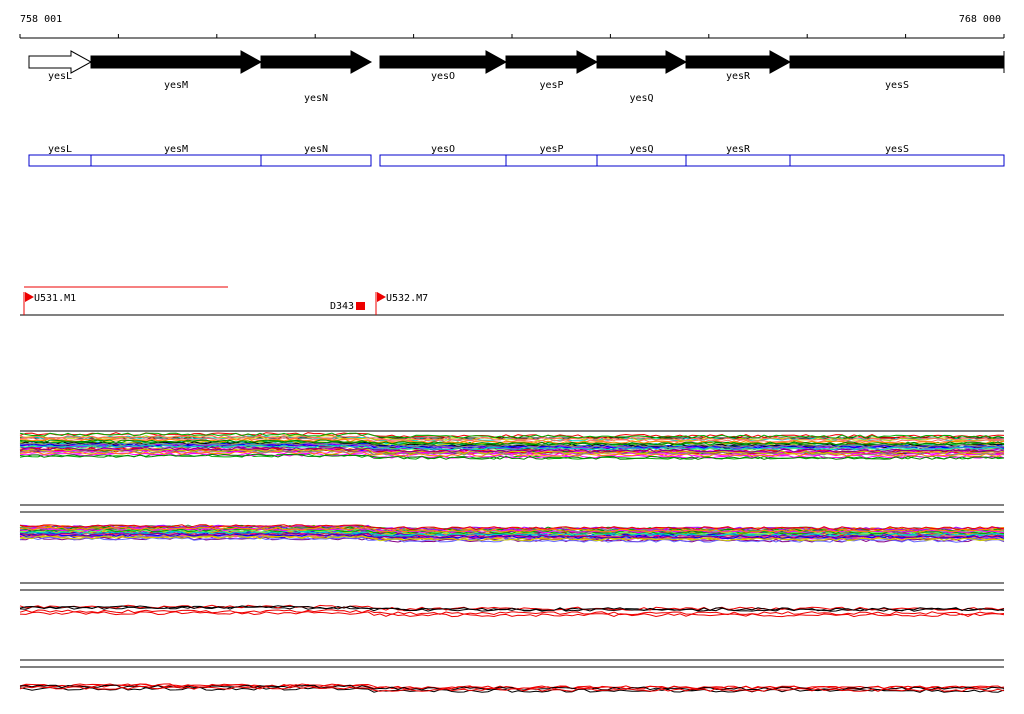 Image resolution: width=1024 pixels, height=714 pixels. What do you see at coordinates (342, 306) in the screenshot?
I see `feature-label: D343` at bounding box center [342, 306].